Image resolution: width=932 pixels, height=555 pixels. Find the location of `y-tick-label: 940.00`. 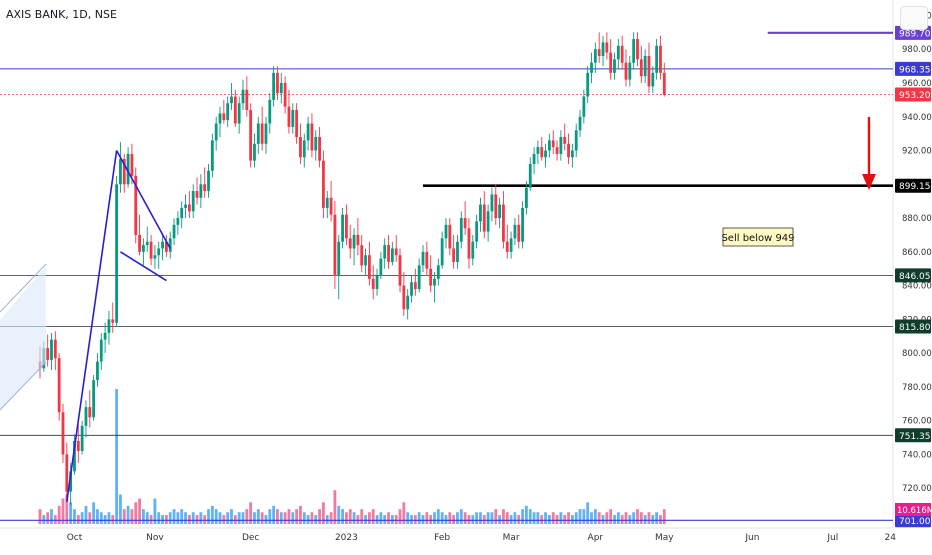

y-tick-label: 940.00 is located at coordinates (917, 118).